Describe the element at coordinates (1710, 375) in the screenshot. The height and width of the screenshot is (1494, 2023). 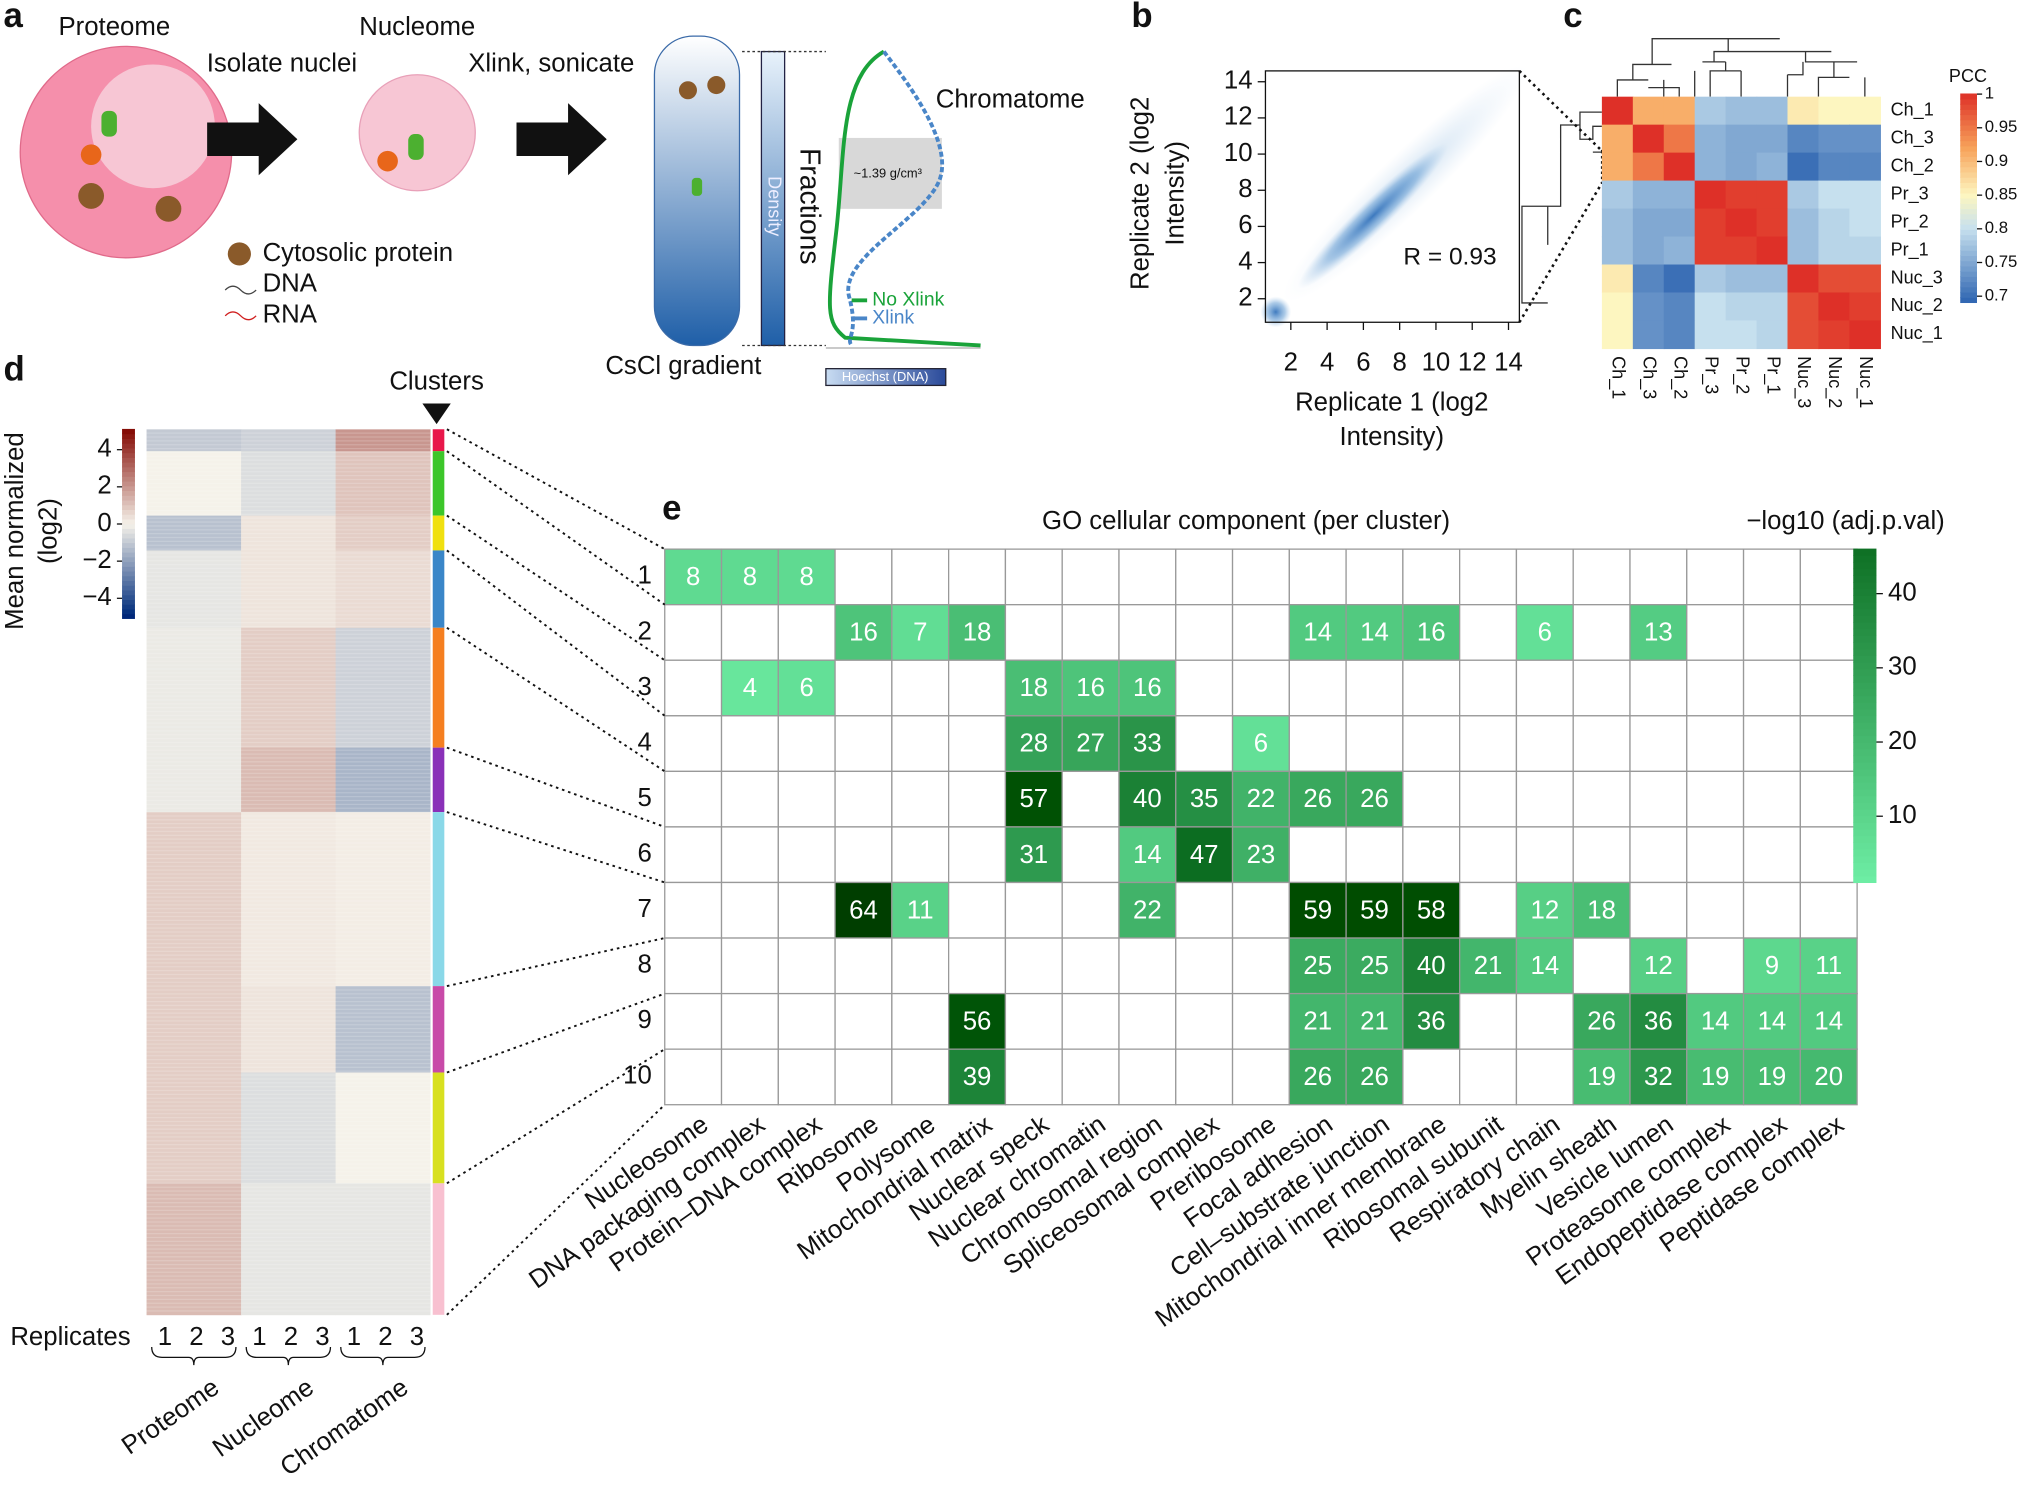
I see `column-label: Pr_3` at that location.